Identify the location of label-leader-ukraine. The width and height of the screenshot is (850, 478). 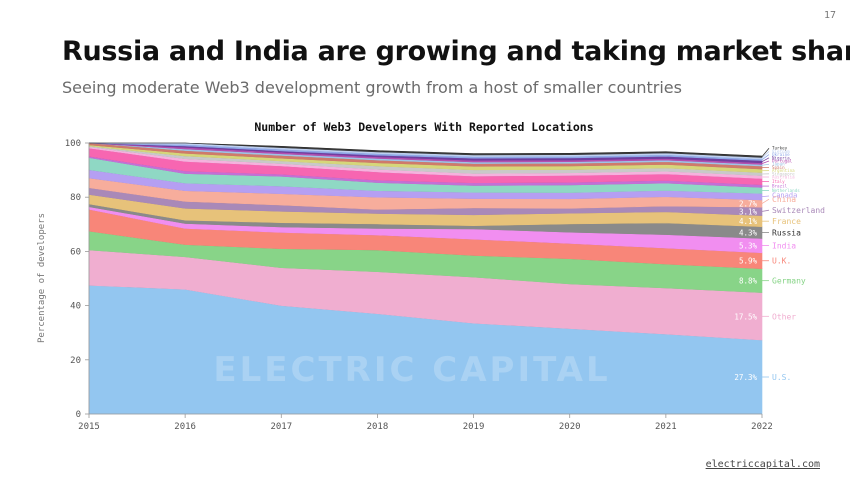
(765, 157).